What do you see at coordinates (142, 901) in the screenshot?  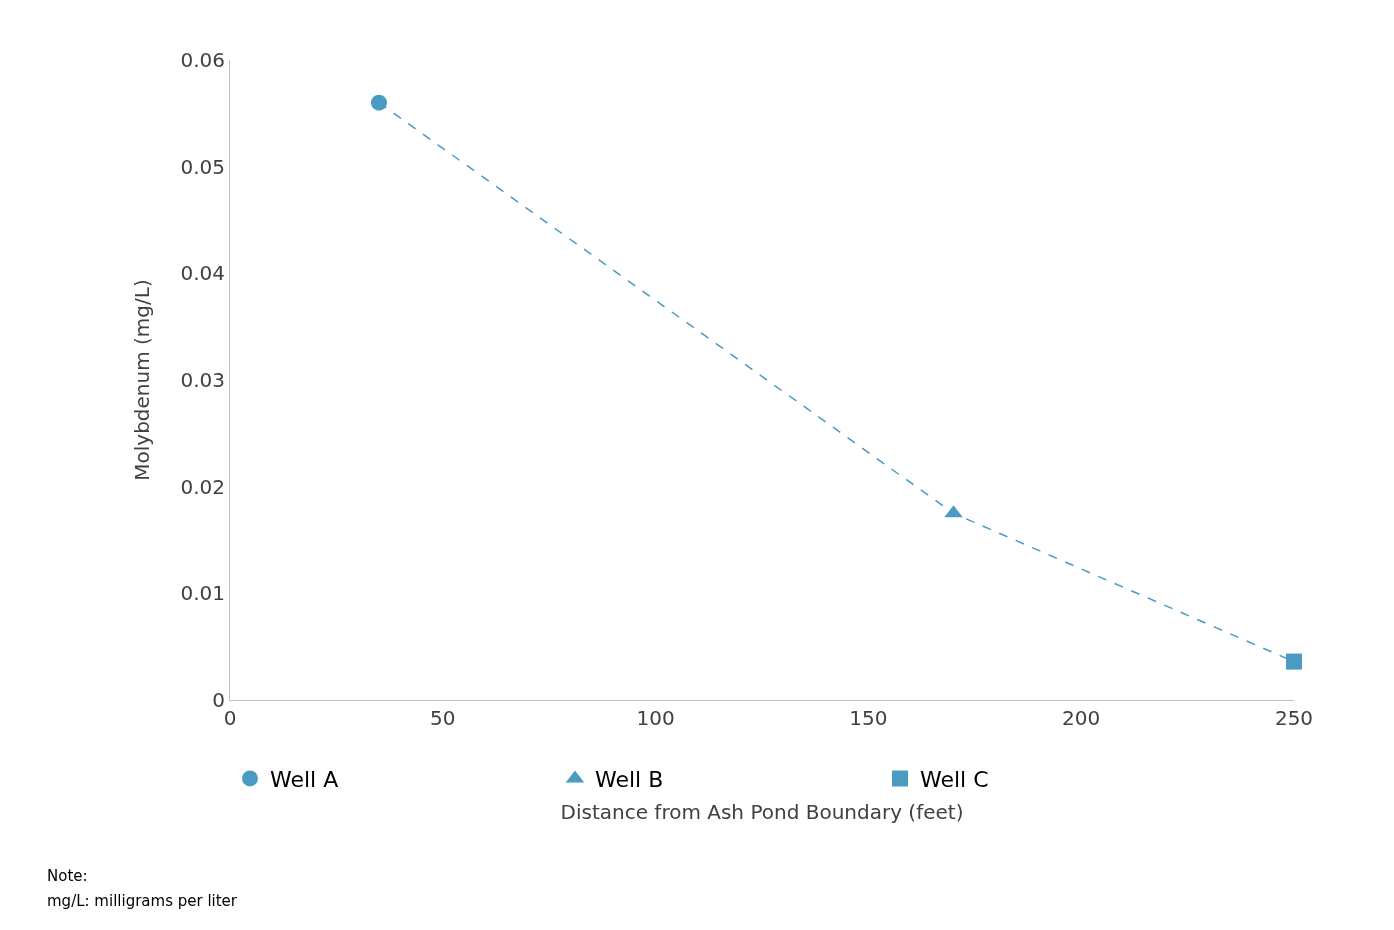 I see `text: mg/L: milligrams per liter` at bounding box center [142, 901].